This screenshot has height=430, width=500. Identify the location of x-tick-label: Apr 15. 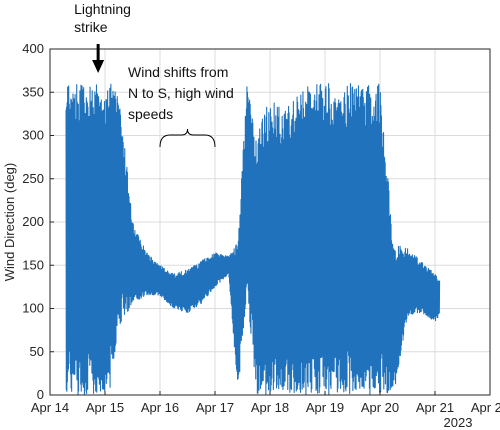
(105, 407).